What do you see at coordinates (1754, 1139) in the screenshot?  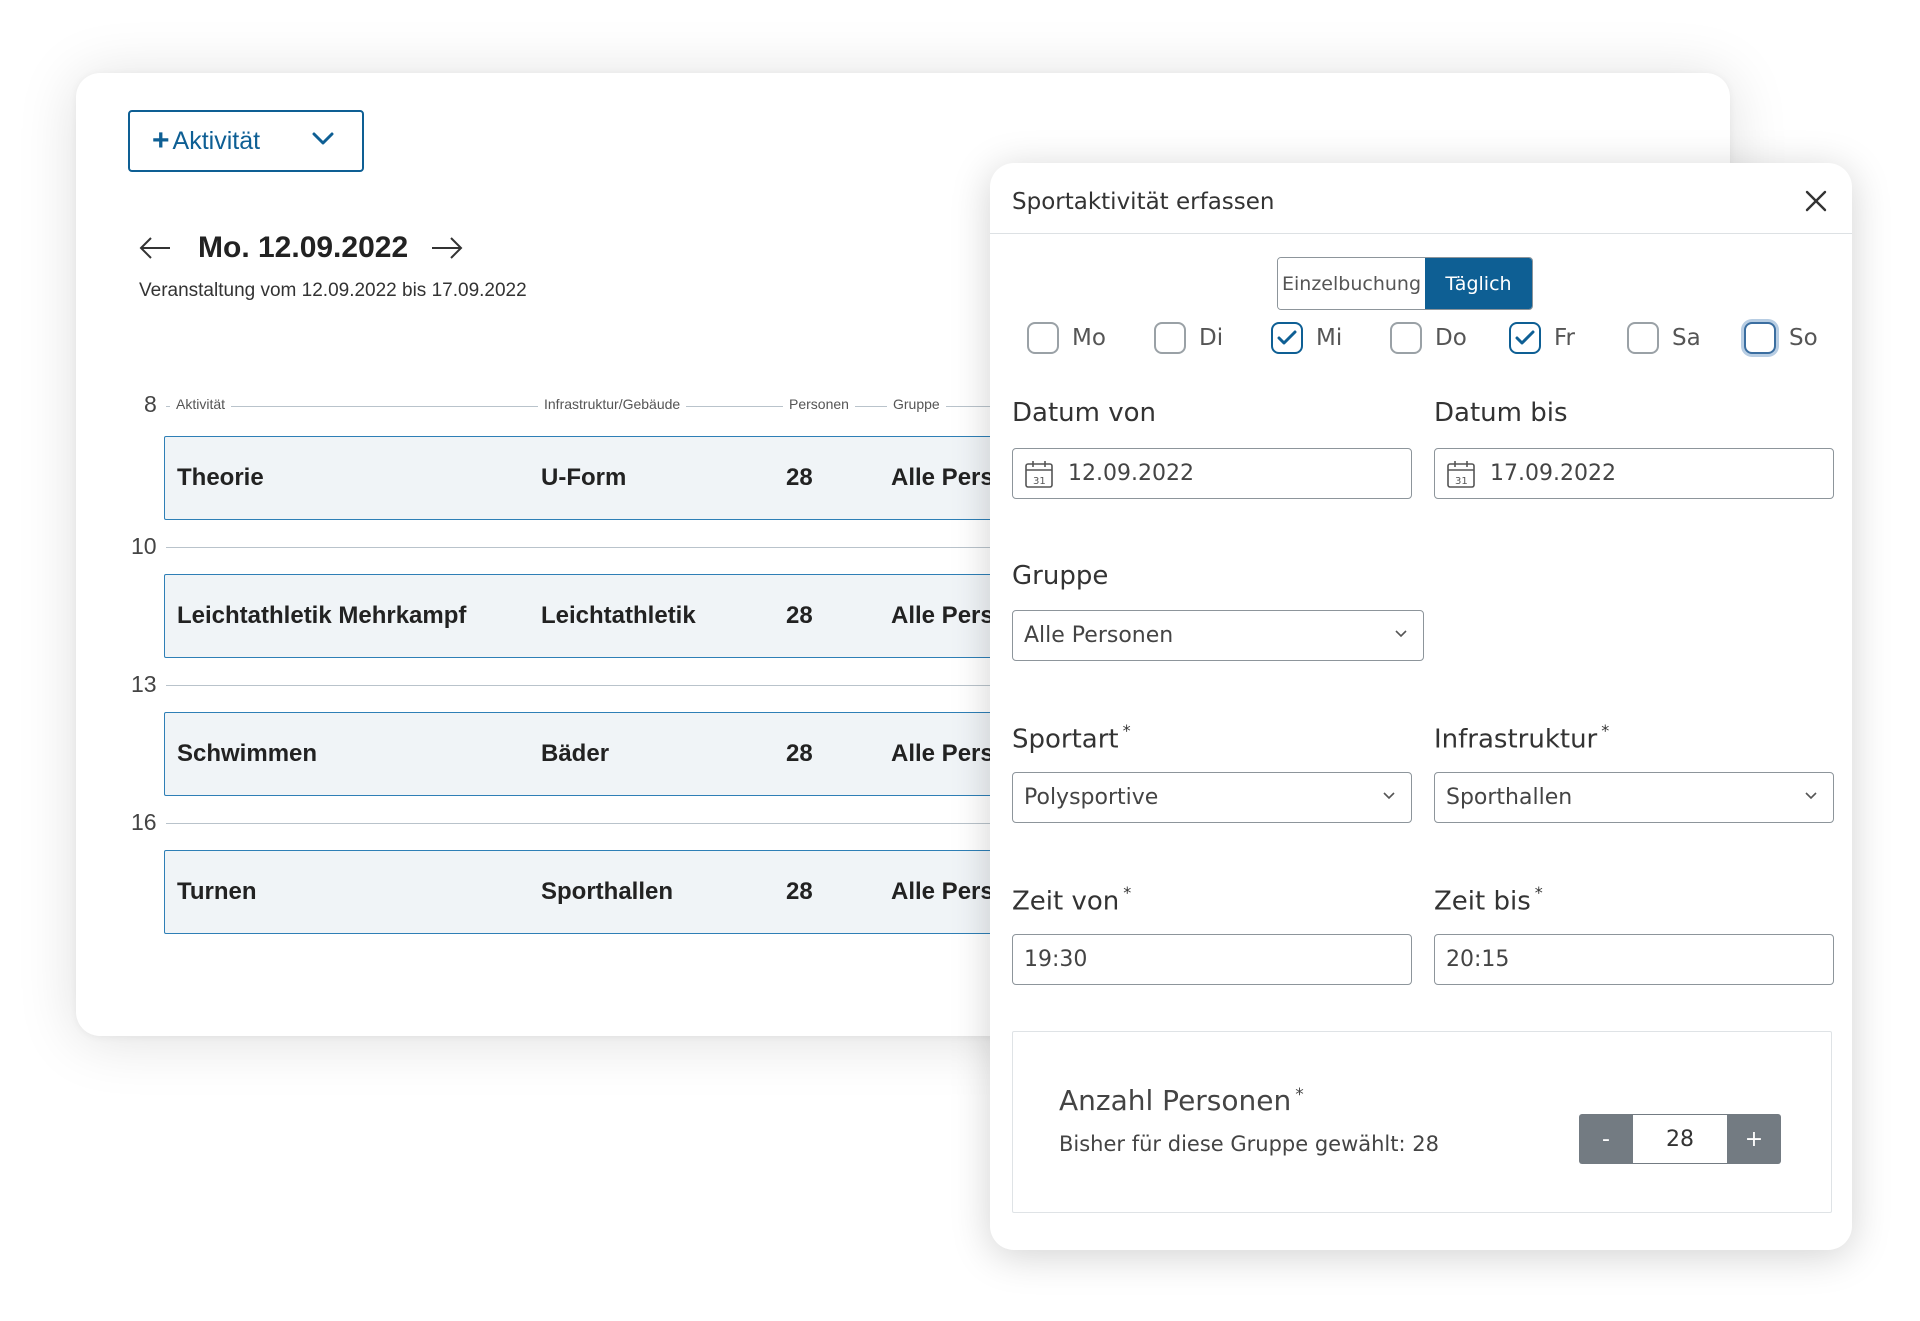 I see `increment-button: +` at bounding box center [1754, 1139].